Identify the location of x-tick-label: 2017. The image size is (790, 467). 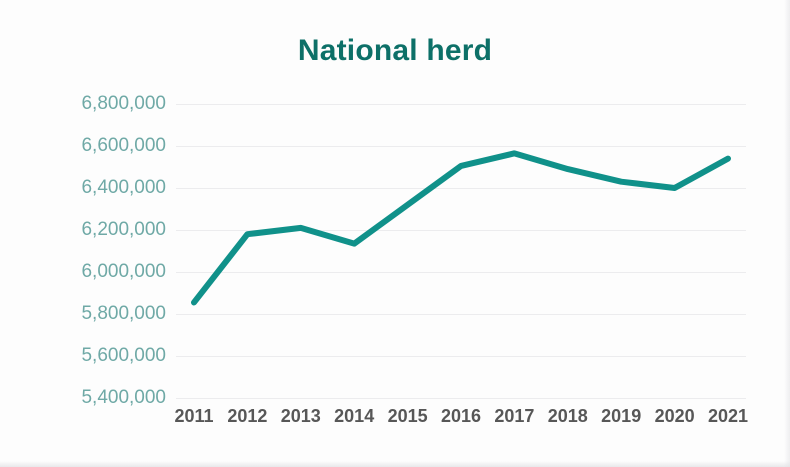
(514, 416).